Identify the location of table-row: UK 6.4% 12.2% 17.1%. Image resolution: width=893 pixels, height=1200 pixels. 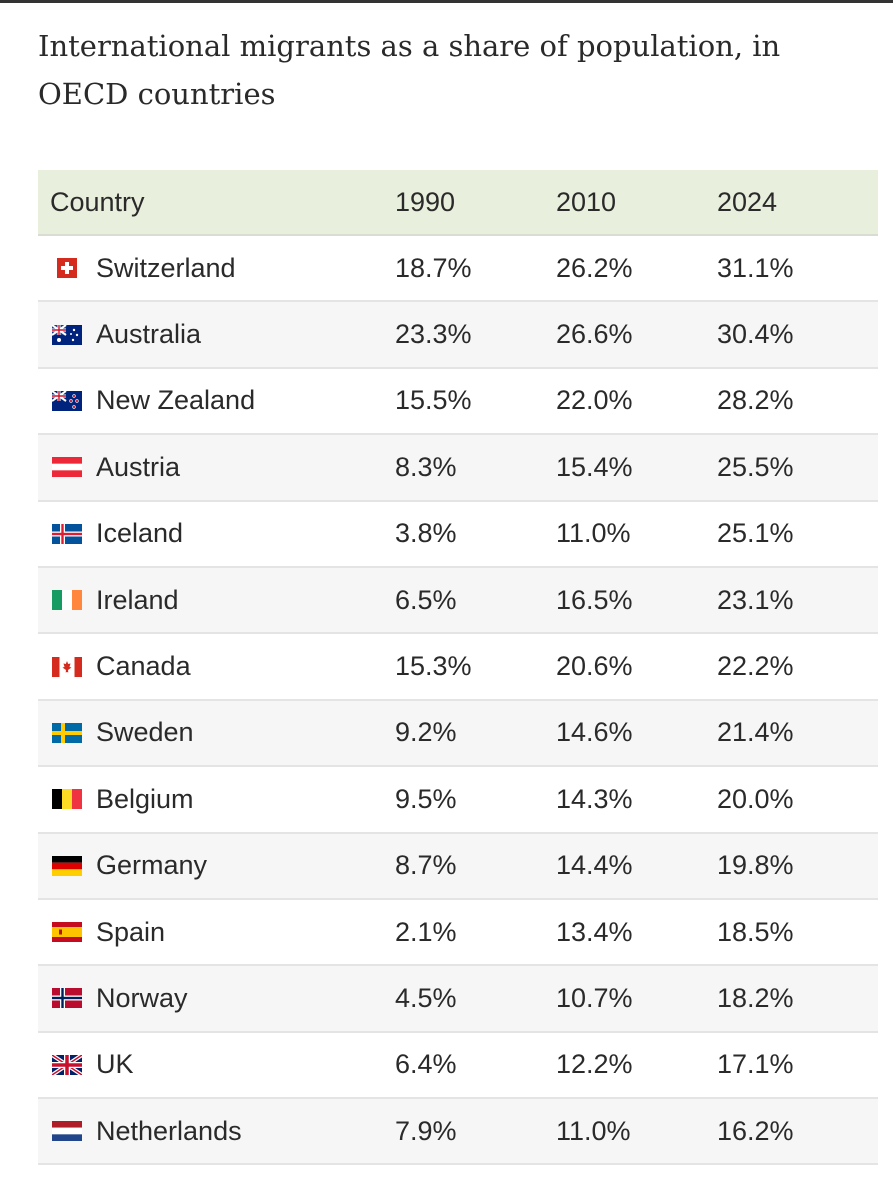
(458, 1065).